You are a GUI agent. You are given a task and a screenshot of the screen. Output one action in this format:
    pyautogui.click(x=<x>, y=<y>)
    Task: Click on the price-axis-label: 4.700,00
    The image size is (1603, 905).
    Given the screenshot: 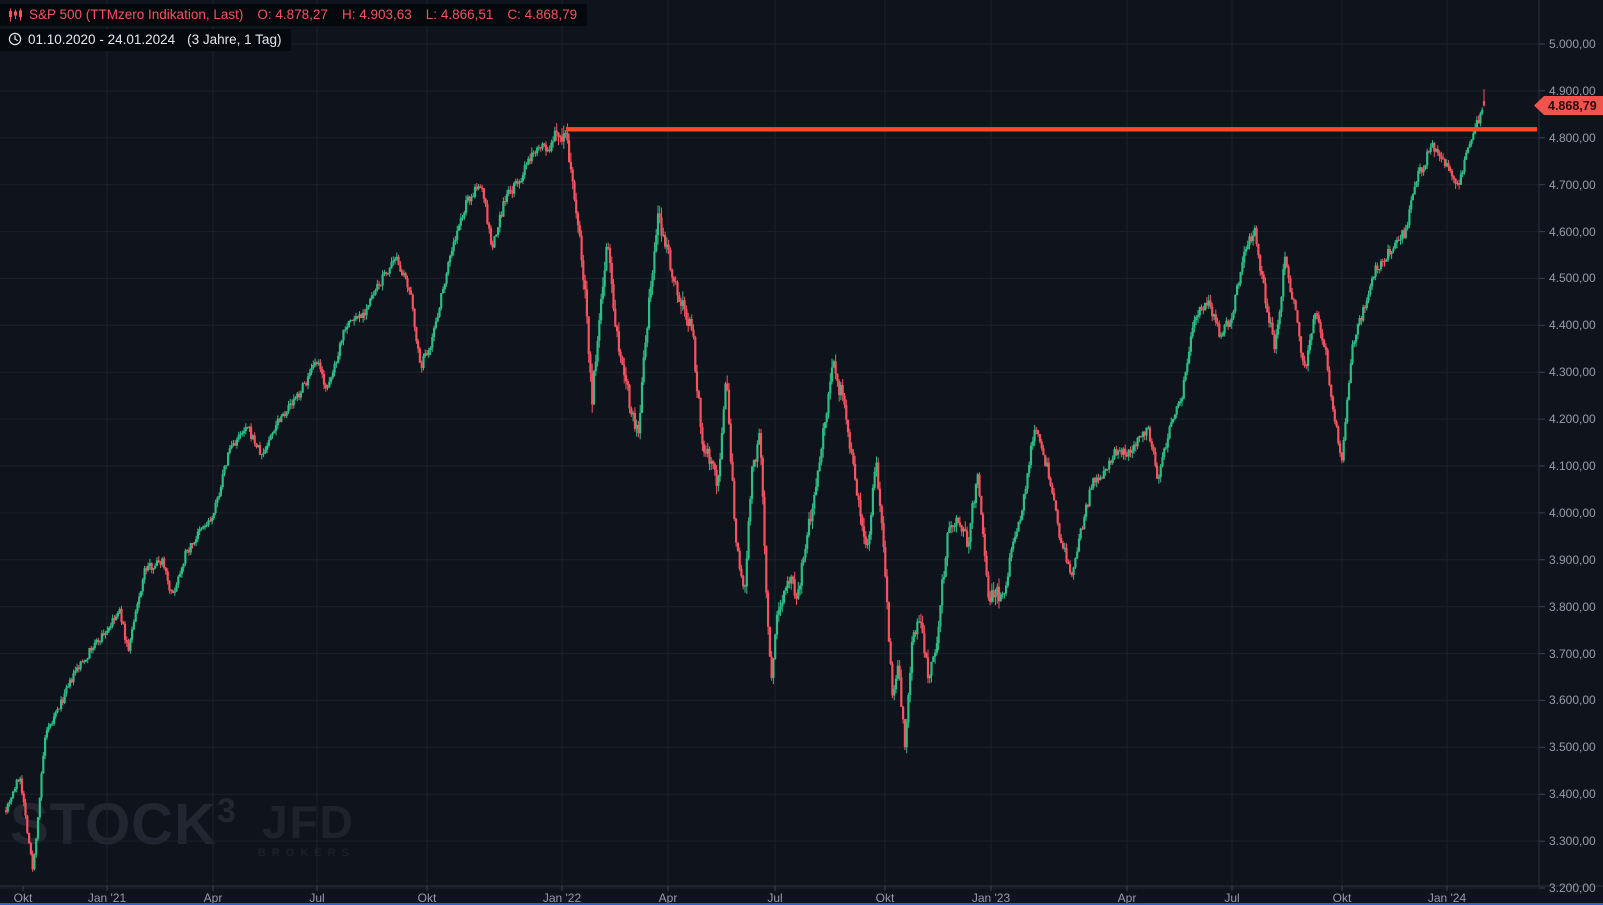 What is the action you would take?
    pyautogui.click(x=1572, y=184)
    